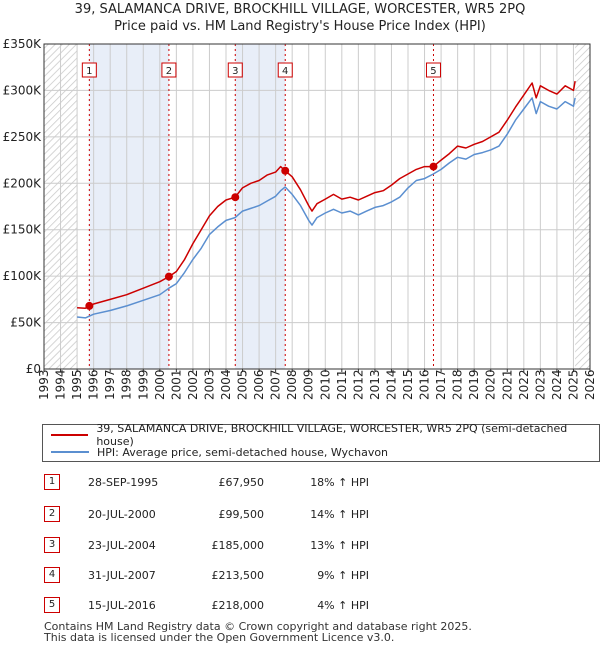 This screenshot has width=600, height=650. I want to click on transaction-price: £218,000, so click(238, 605).